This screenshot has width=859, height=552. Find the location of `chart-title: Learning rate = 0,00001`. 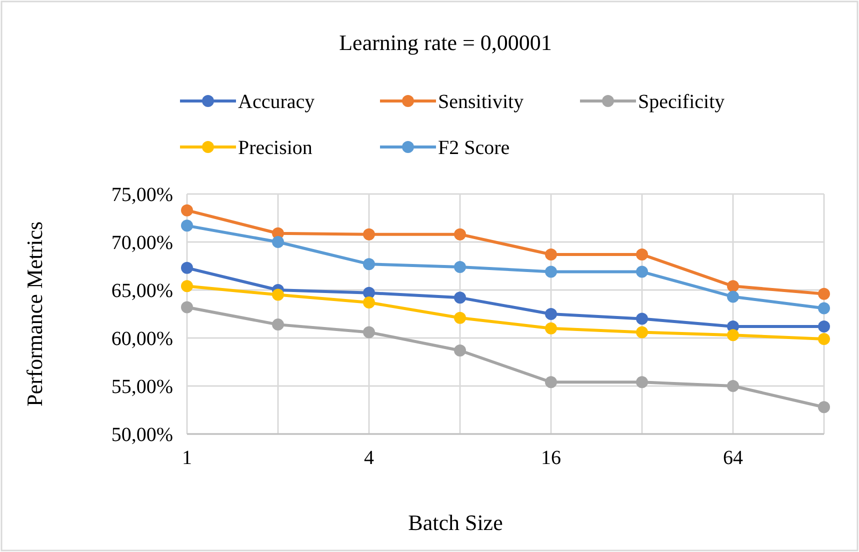

chart-title: Learning rate = 0,00001 is located at coordinates (445, 42).